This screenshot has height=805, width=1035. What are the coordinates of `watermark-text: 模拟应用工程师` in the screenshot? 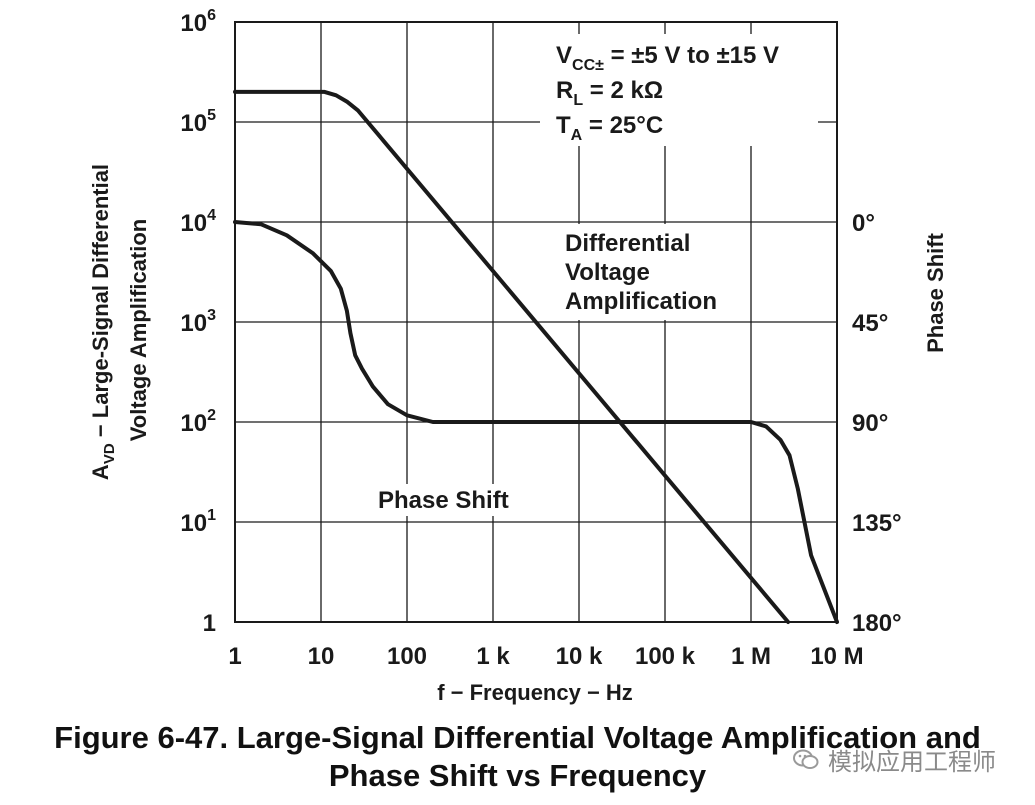 It's located at (912, 762).